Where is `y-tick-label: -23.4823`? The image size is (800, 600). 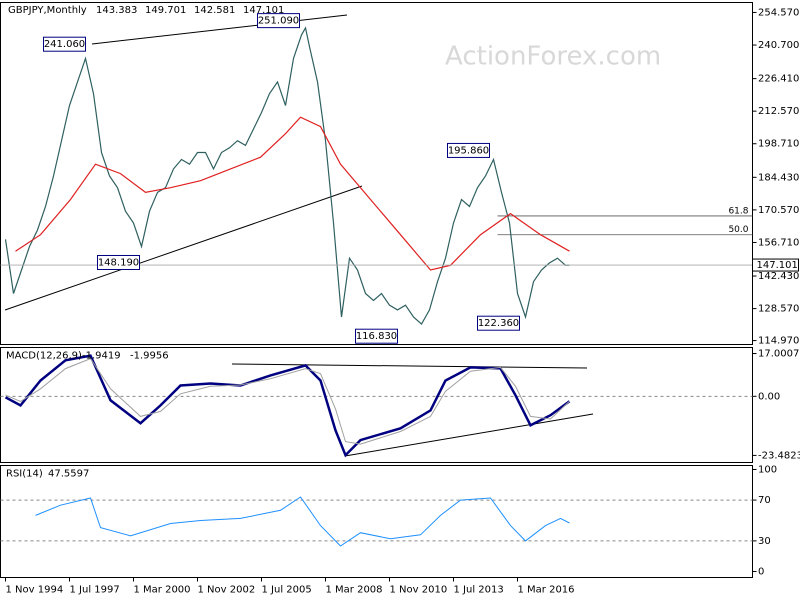 y-tick-label: -23.4823 is located at coordinates (779, 455).